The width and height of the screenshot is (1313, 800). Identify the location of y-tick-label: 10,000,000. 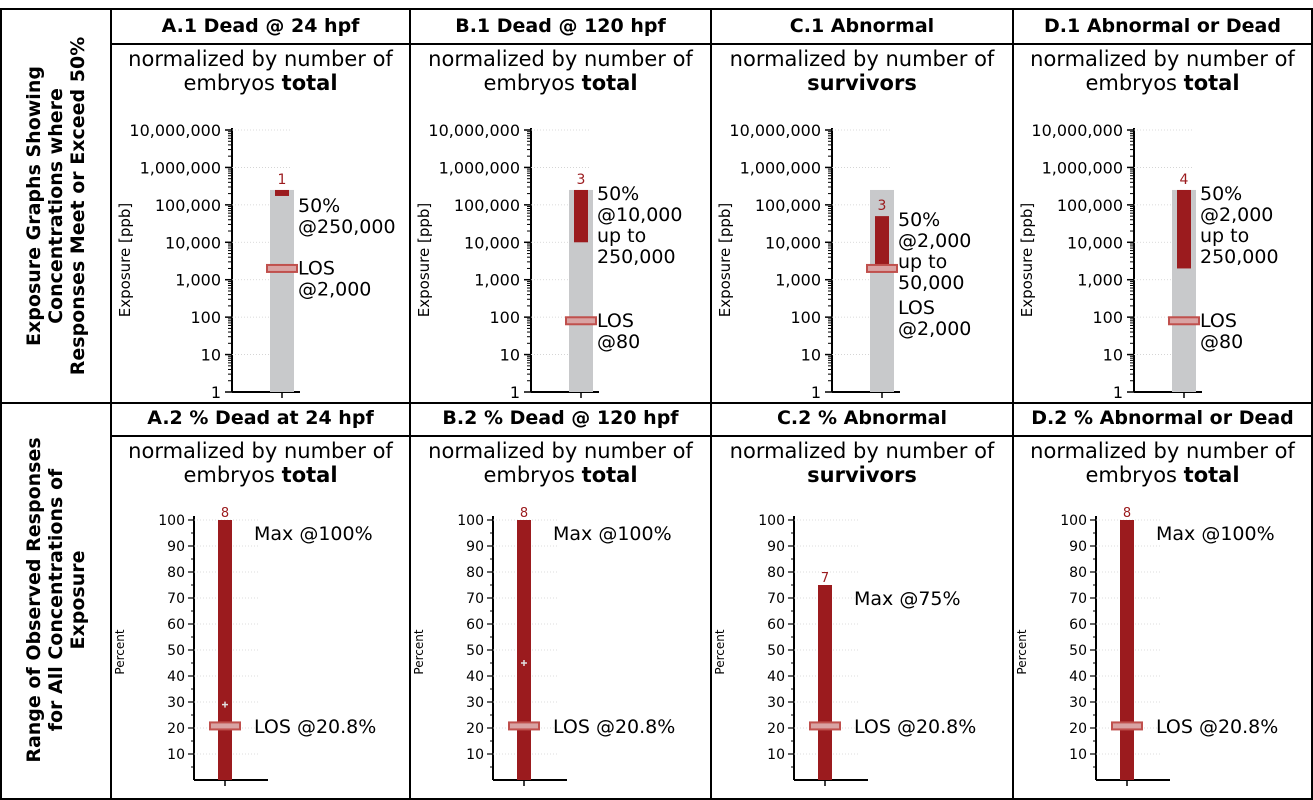
(1077, 130).